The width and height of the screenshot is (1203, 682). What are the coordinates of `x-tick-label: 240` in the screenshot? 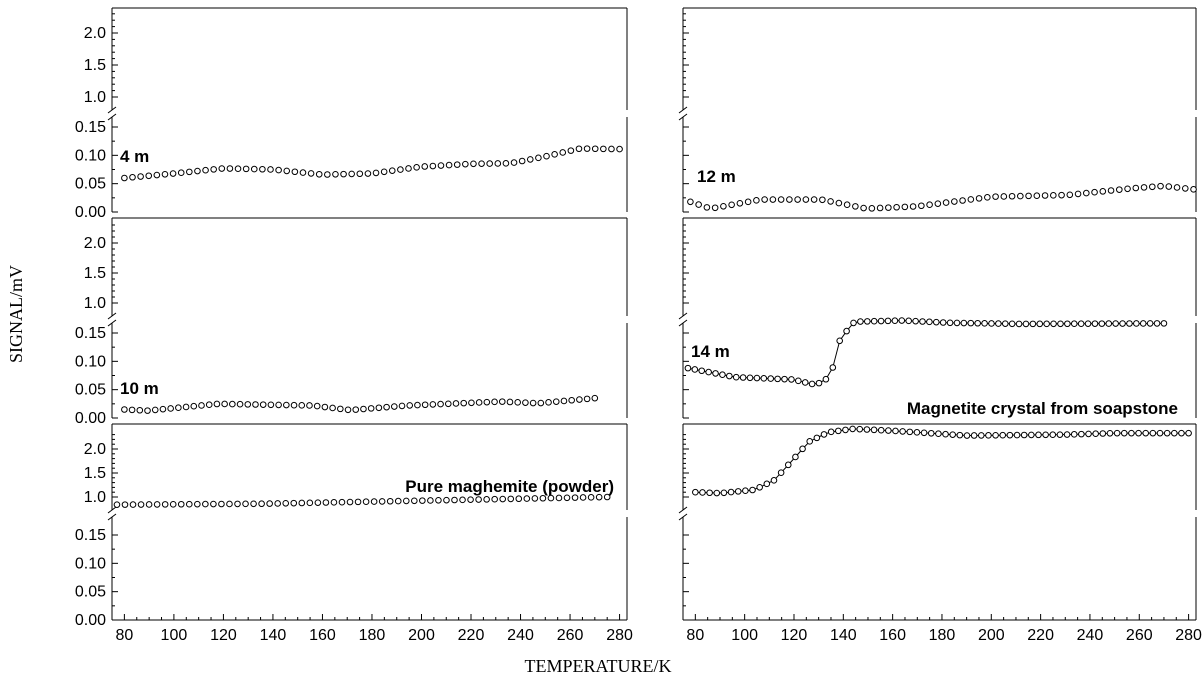 It's located at (1090, 635).